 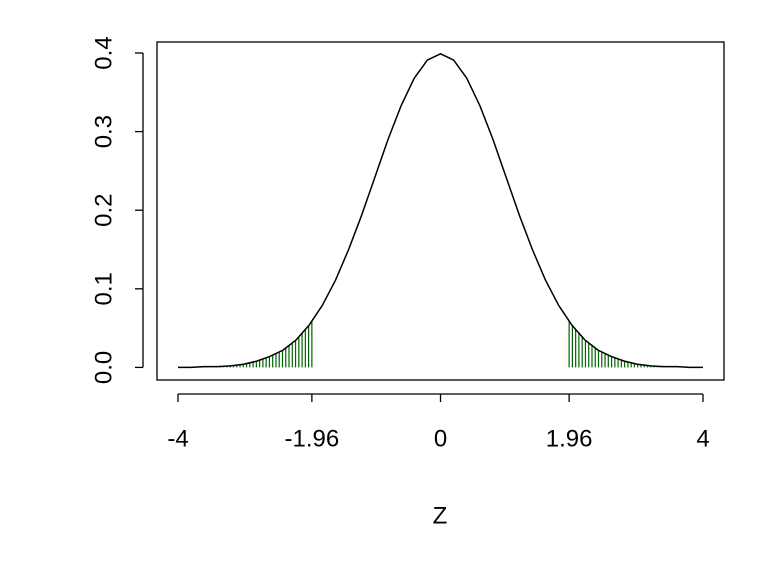 I want to click on x-tick-label: 4, so click(x=702, y=438).